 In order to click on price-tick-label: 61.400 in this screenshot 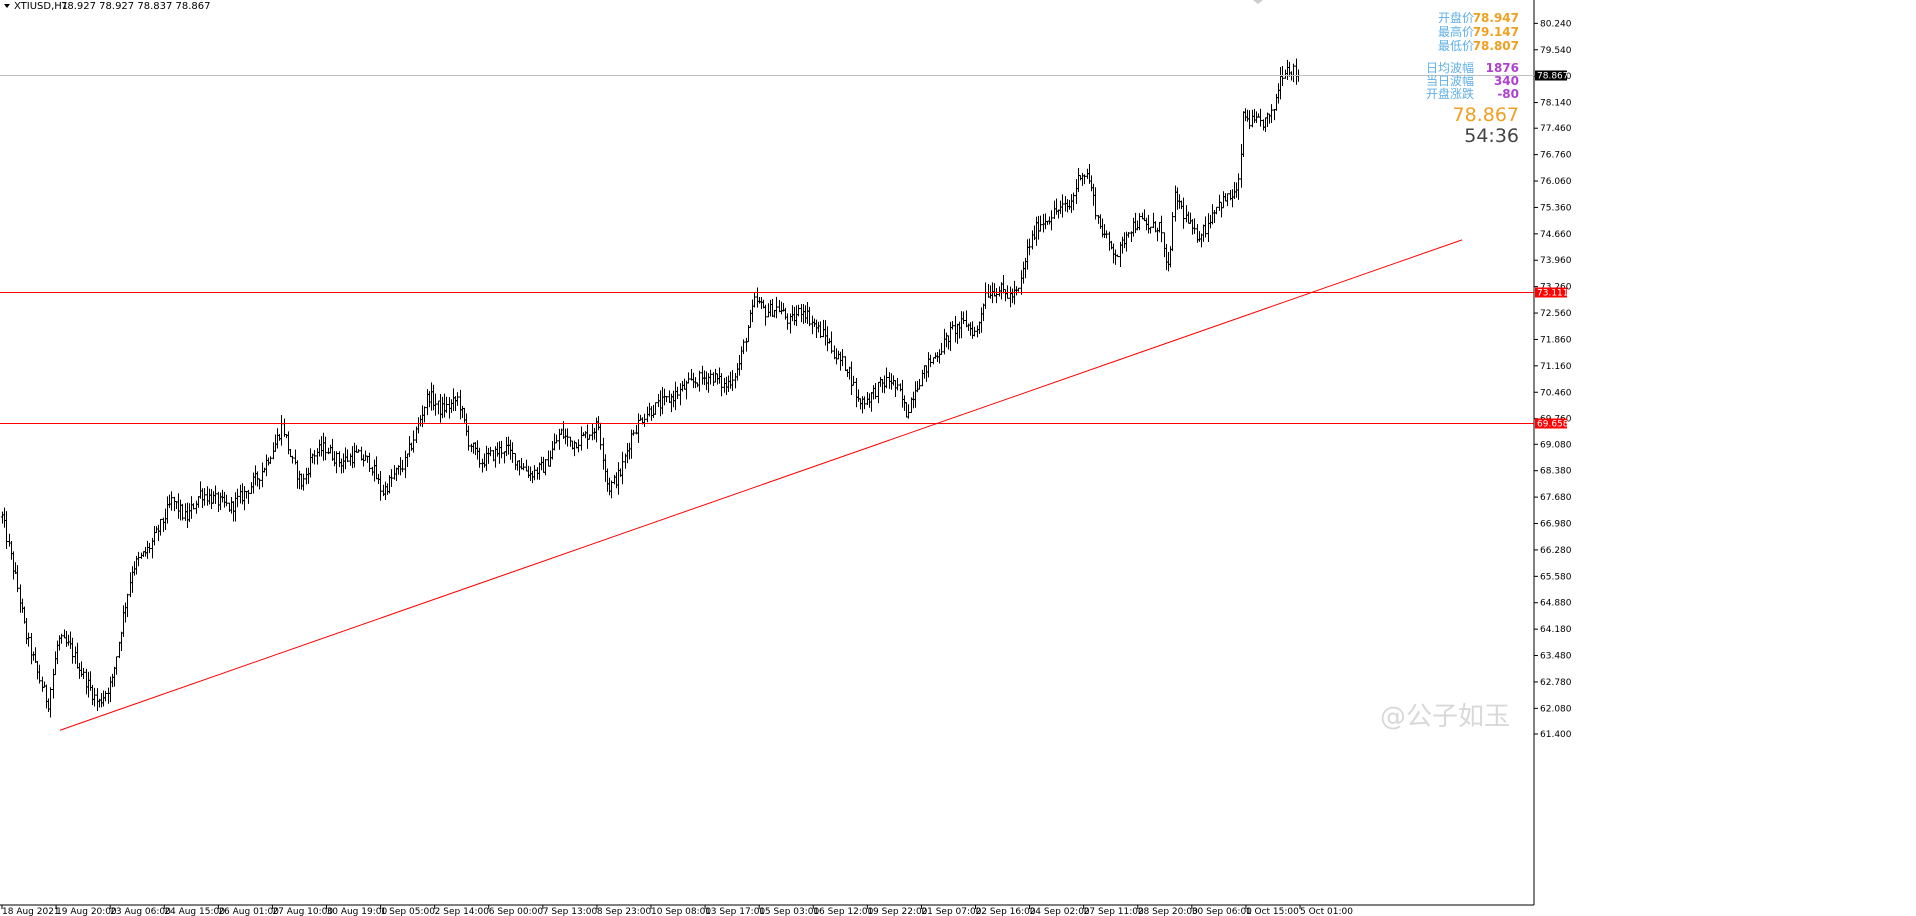, I will do `click(1556, 735)`.